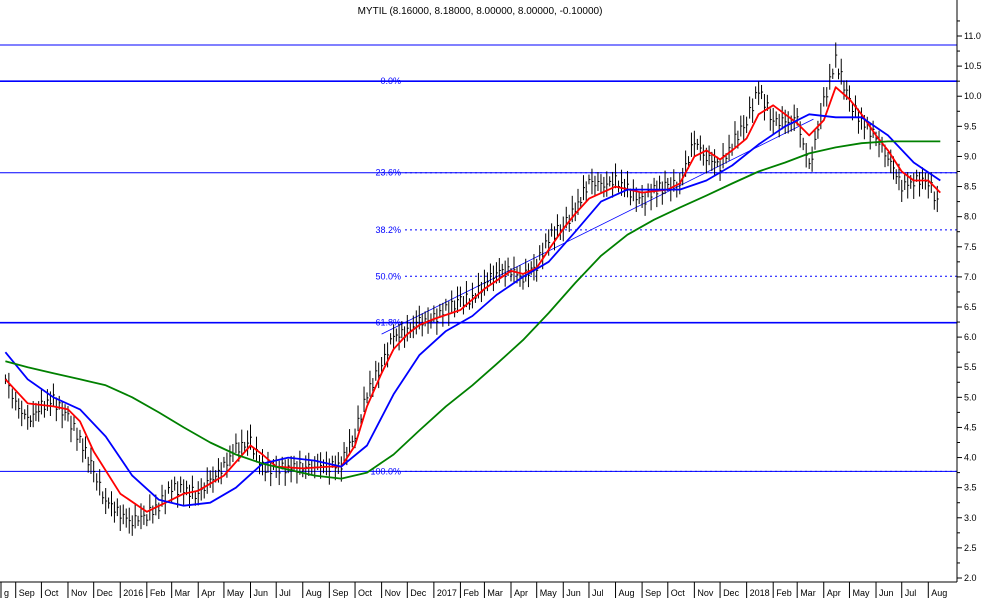 This screenshot has width=995, height=600. I want to click on x-tick-label: 2018, so click(760, 593).